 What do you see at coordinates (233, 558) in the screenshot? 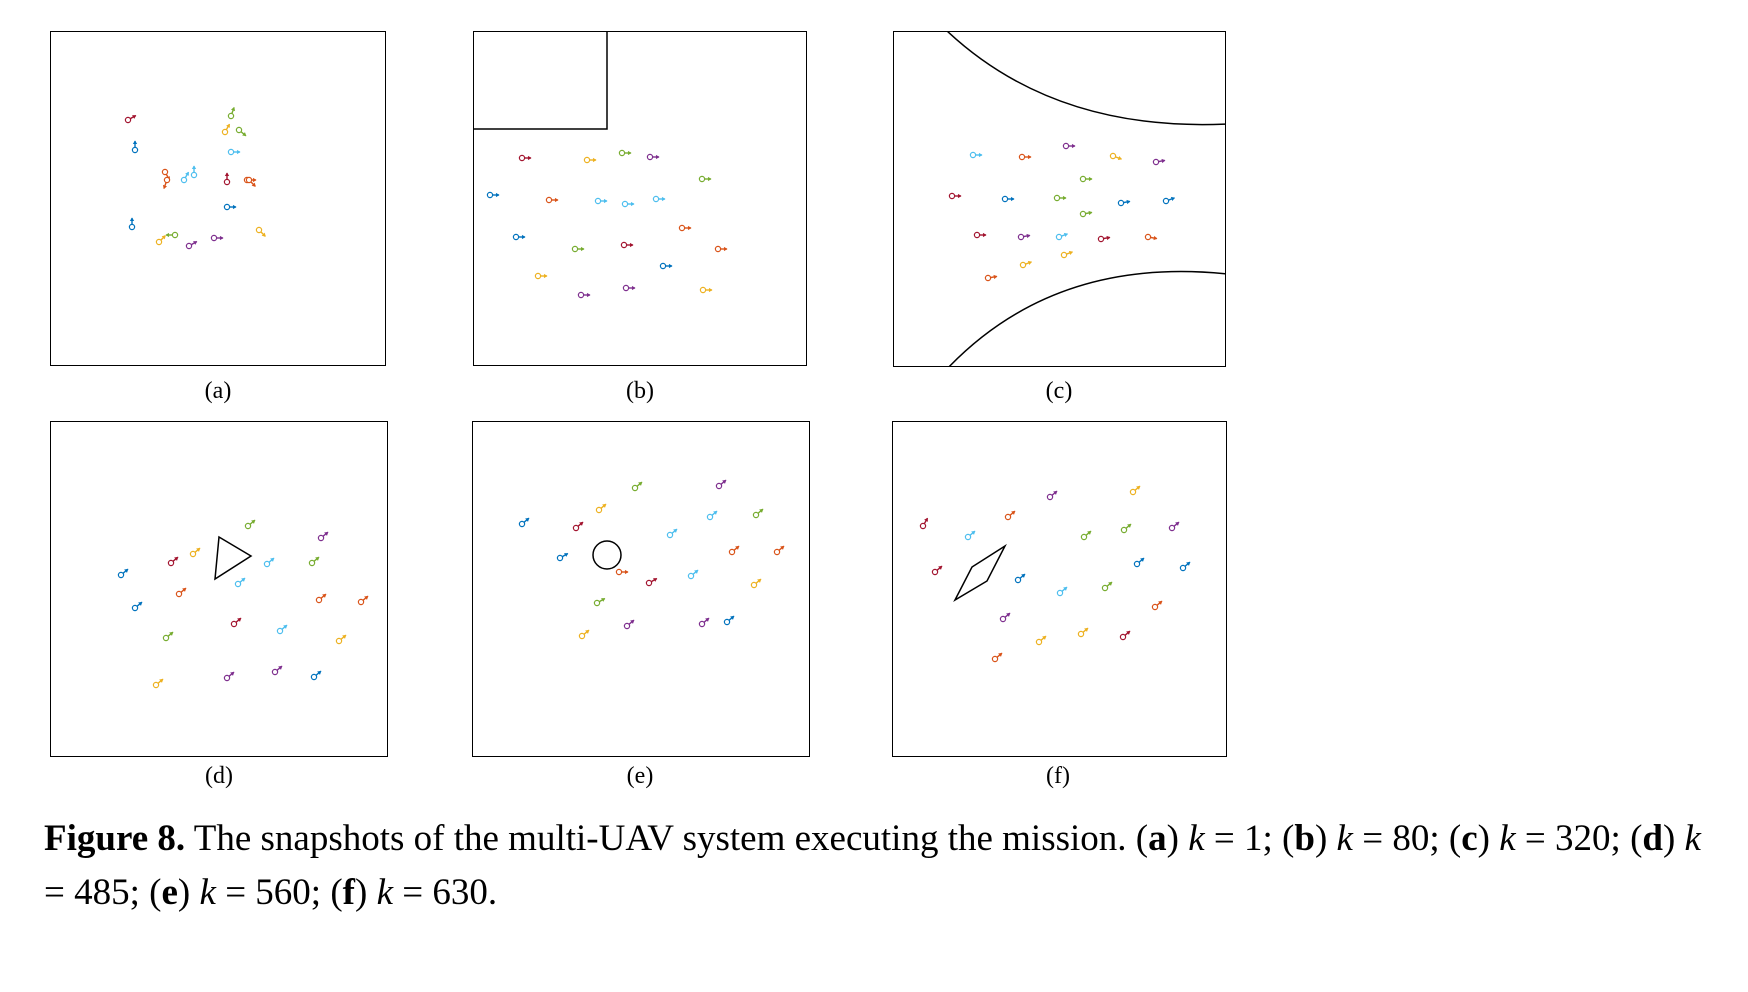
I see `triangle-obstacle` at bounding box center [233, 558].